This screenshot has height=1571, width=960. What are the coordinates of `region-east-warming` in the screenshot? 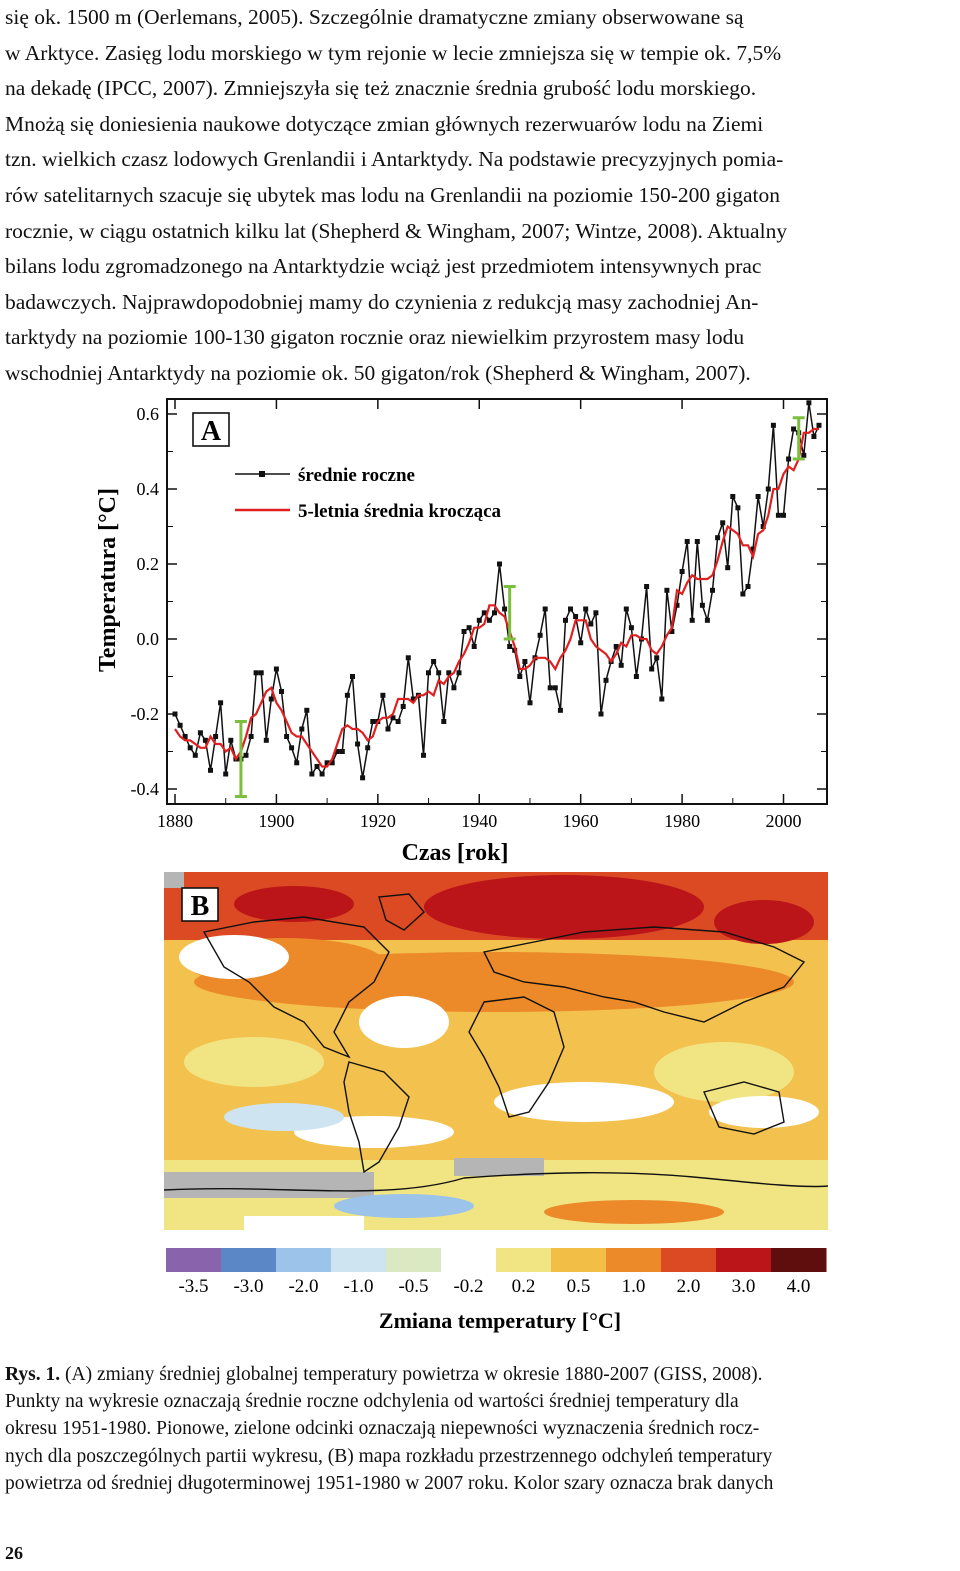 It's located at (764, 922).